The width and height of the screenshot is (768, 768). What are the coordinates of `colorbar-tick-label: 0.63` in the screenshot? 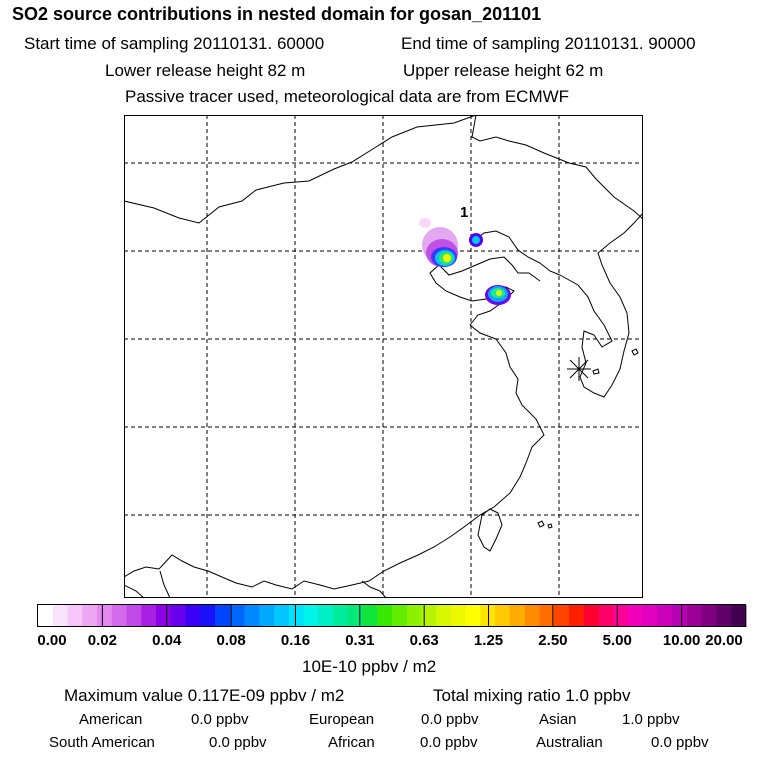 It's located at (424, 640).